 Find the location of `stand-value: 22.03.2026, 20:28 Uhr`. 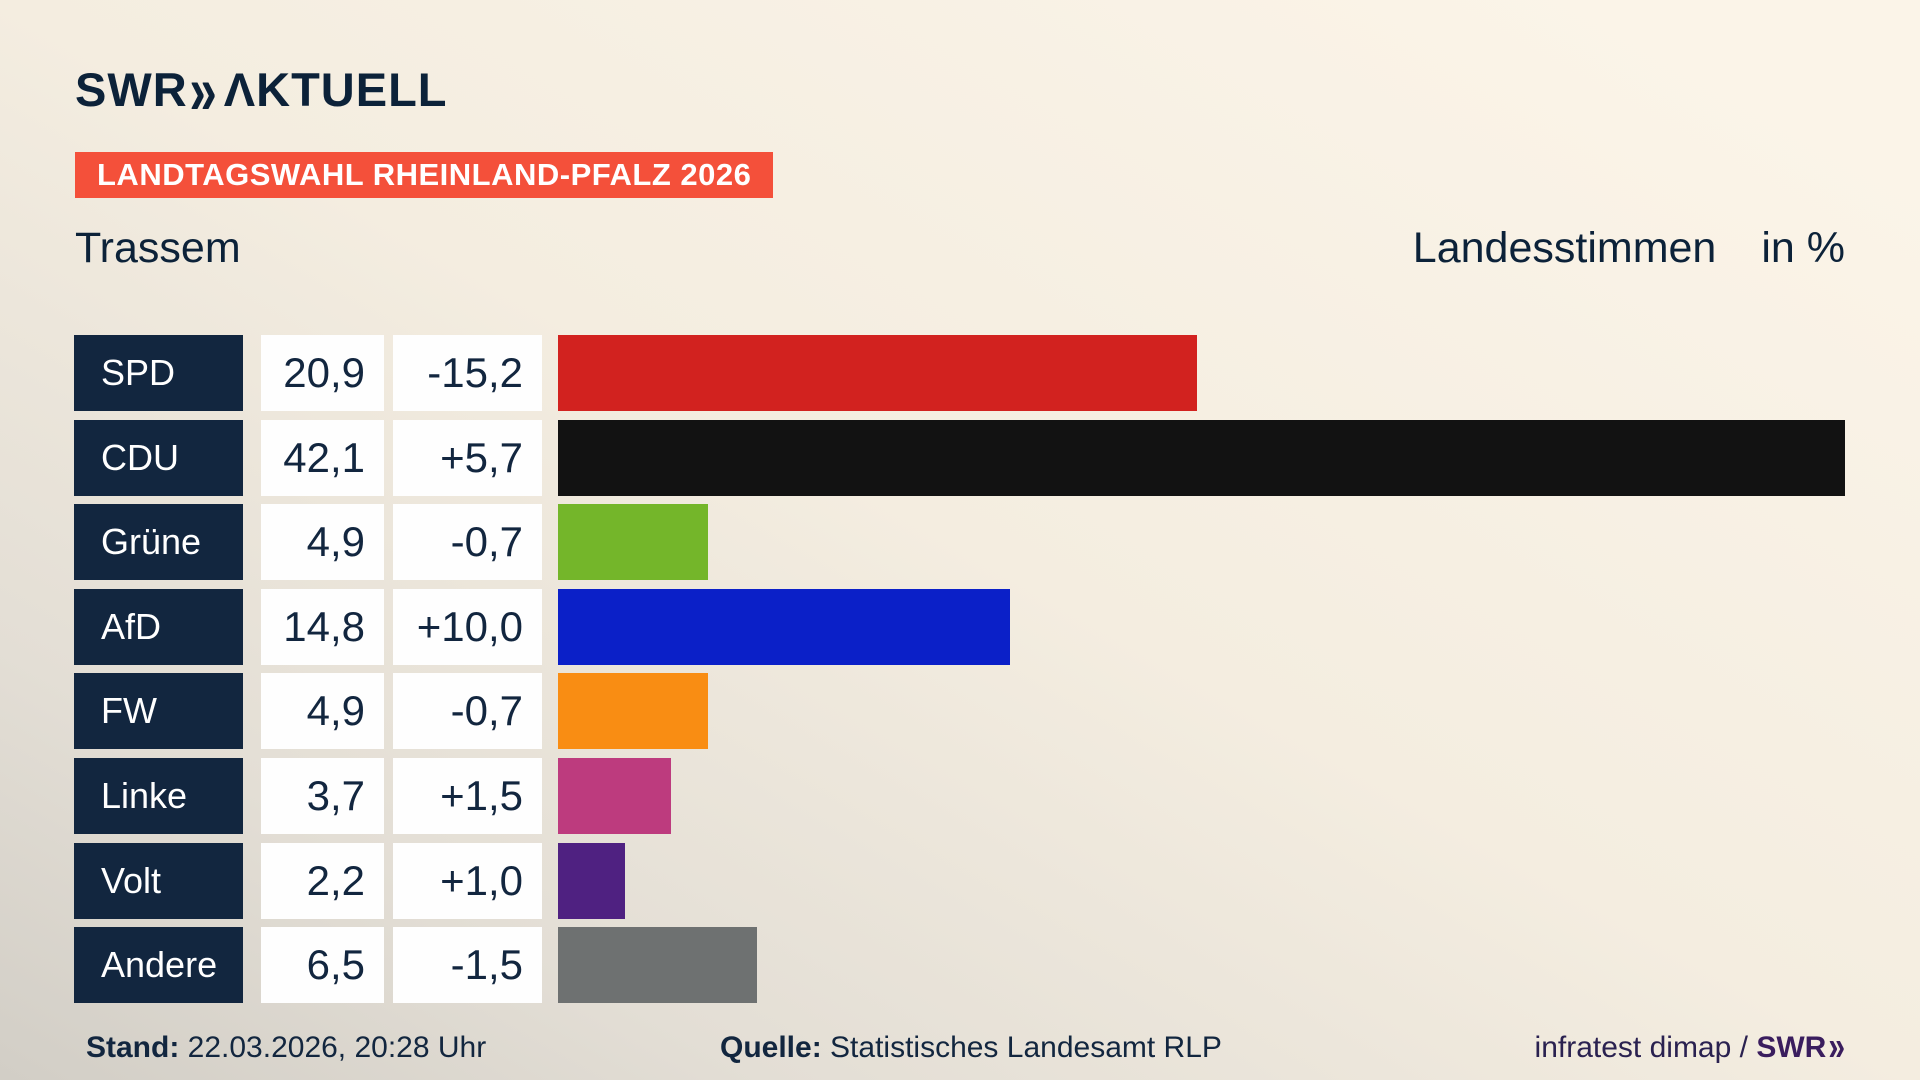

stand-value: 22.03.2026, 20:28 Uhr is located at coordinates (333, 1047).